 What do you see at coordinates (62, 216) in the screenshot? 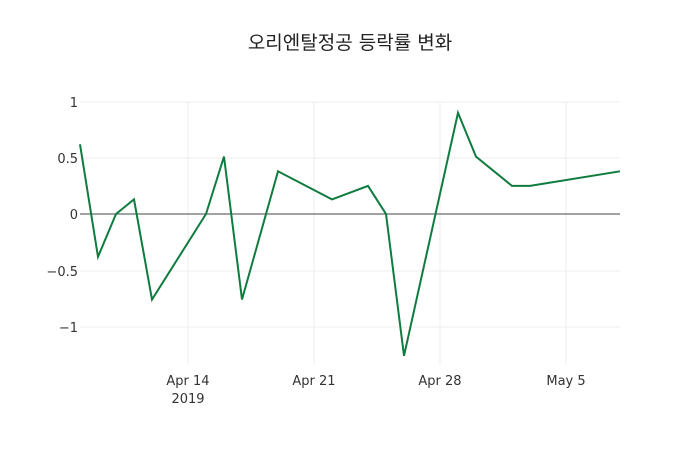
I see `y-axis-ticks: 1 0.5 0 −0.5 −1` at bounding box center [62, 216].